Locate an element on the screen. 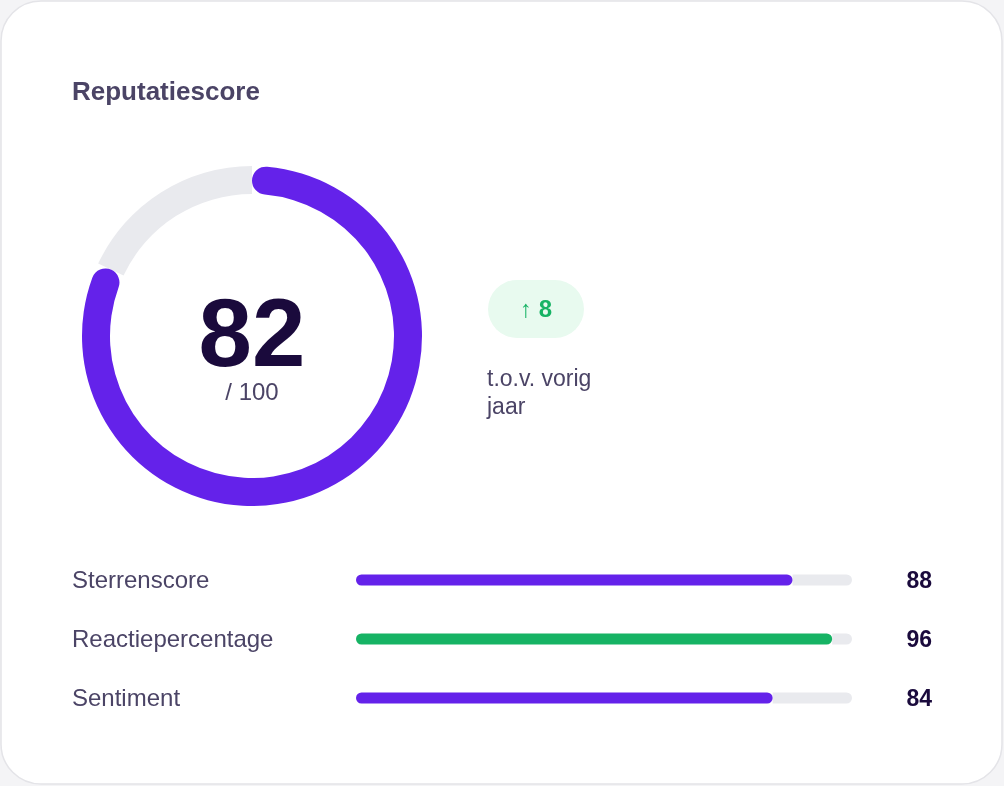  data-label: 96 is located at coordinates (919, 639).